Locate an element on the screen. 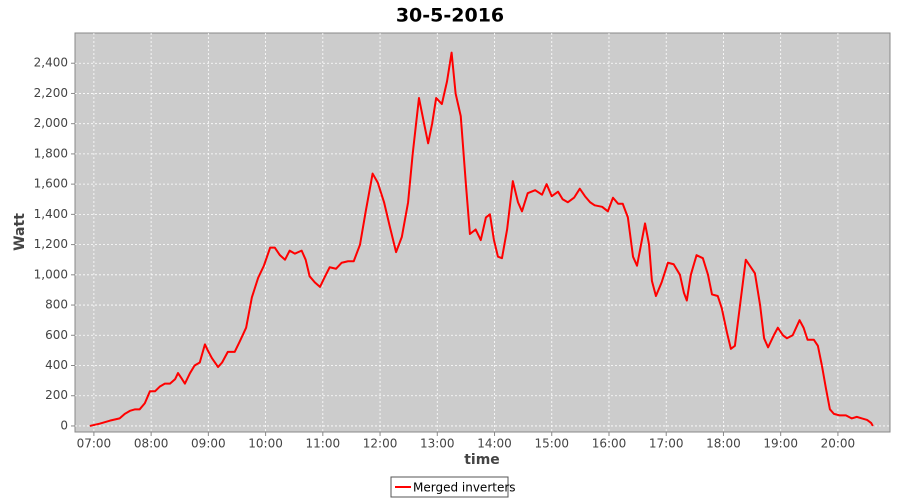  x-tick-label: 10:00 is located at coordinates (265, 444).